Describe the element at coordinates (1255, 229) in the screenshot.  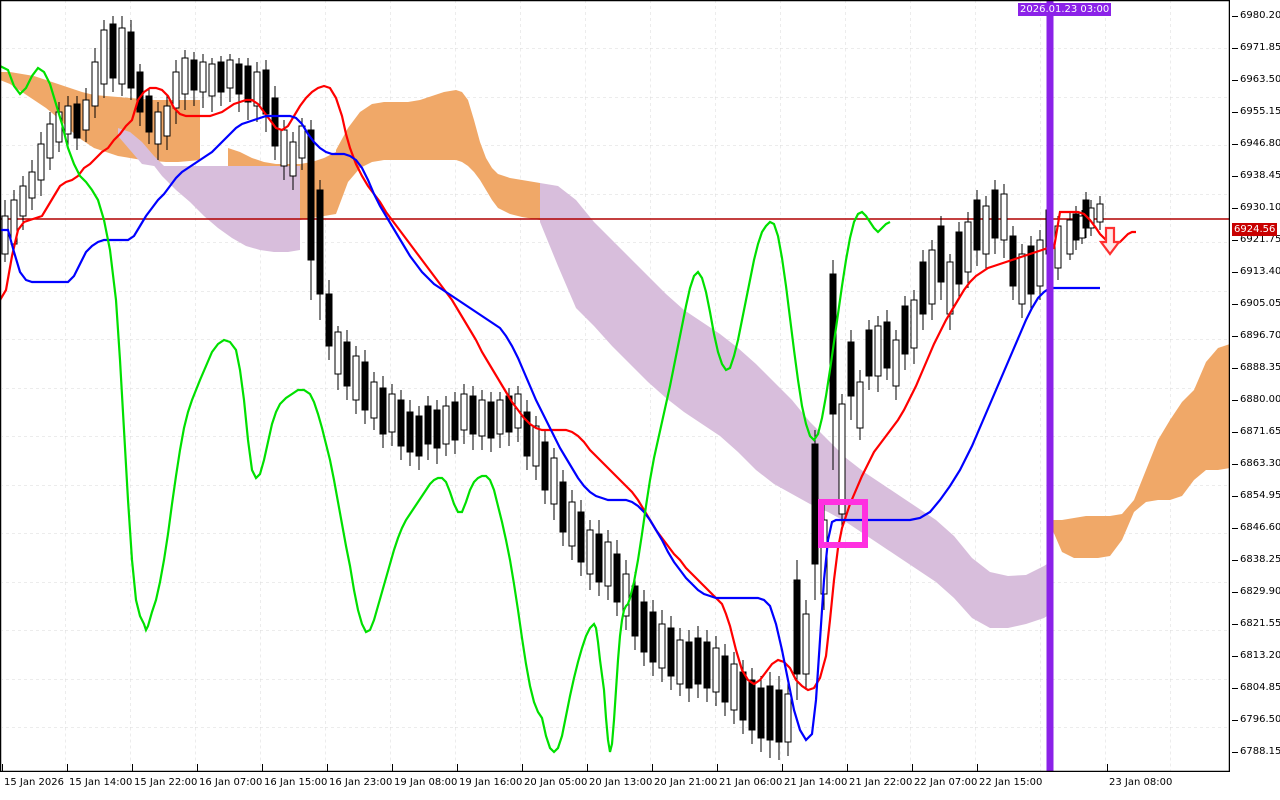
I see `current-price-label: 6924.56` at that location.